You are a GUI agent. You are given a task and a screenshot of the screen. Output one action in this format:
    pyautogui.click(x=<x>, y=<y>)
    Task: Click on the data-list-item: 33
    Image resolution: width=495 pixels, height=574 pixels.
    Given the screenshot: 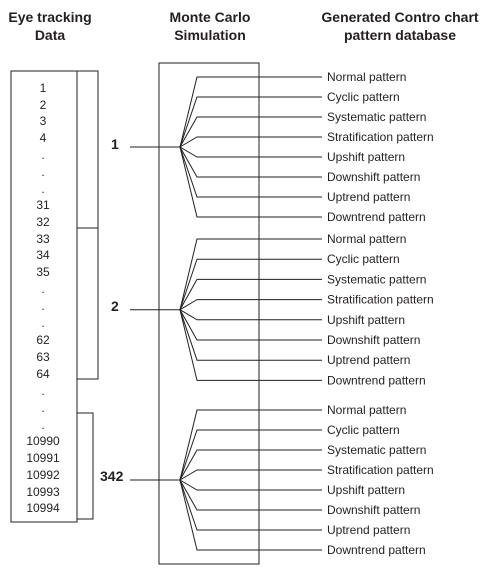 What is the action you would take?
    pyautogui.click(x=43, y=239)
    